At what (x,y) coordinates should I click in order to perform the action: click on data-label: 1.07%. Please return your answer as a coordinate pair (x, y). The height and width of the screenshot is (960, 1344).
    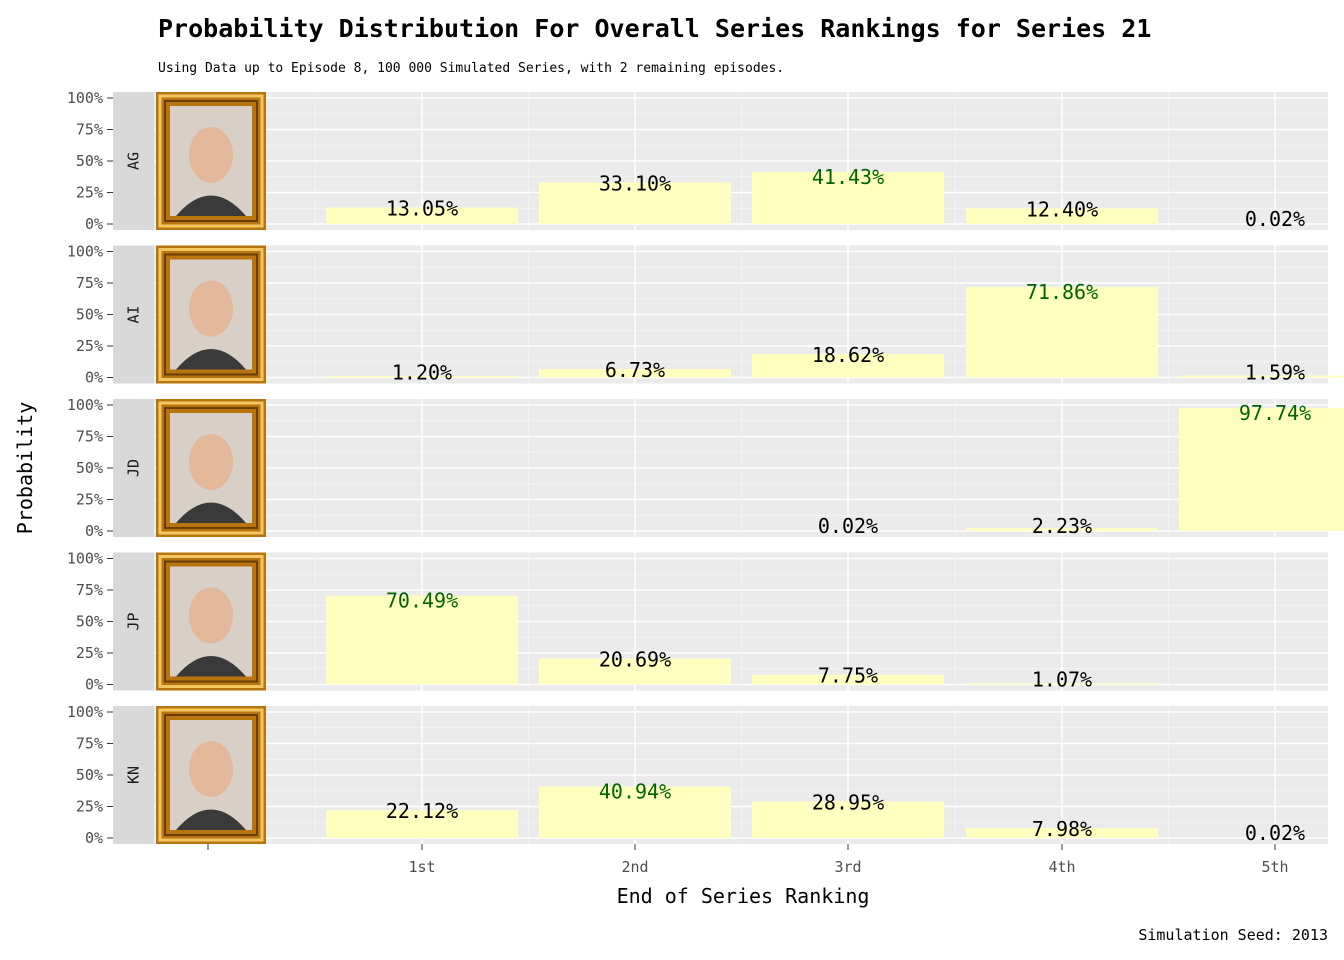
    Looking at the image, I should click on (1062, 680).